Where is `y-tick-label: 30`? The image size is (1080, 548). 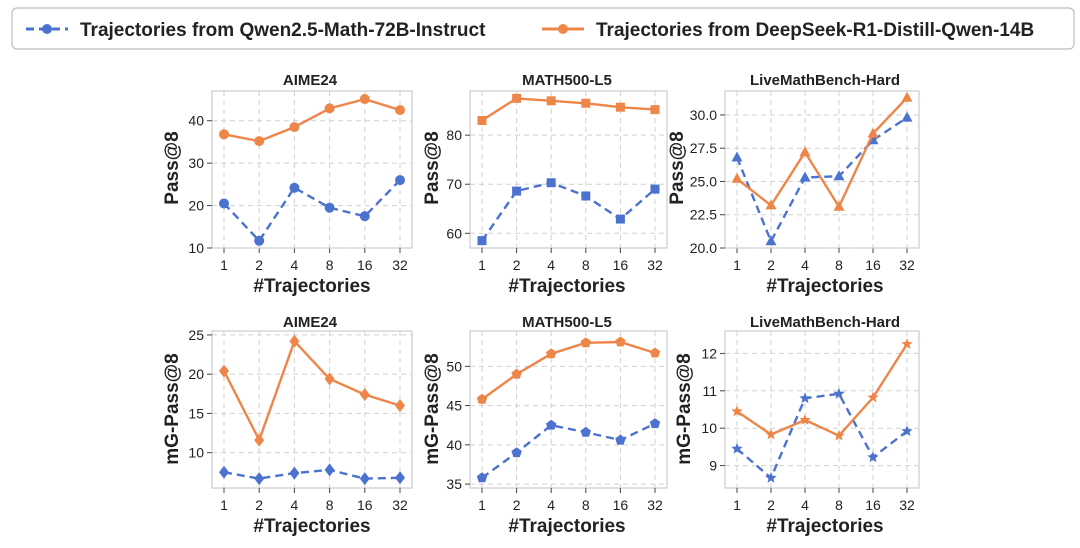 y-tick-label: 30 is located at coordinates (196, 163).